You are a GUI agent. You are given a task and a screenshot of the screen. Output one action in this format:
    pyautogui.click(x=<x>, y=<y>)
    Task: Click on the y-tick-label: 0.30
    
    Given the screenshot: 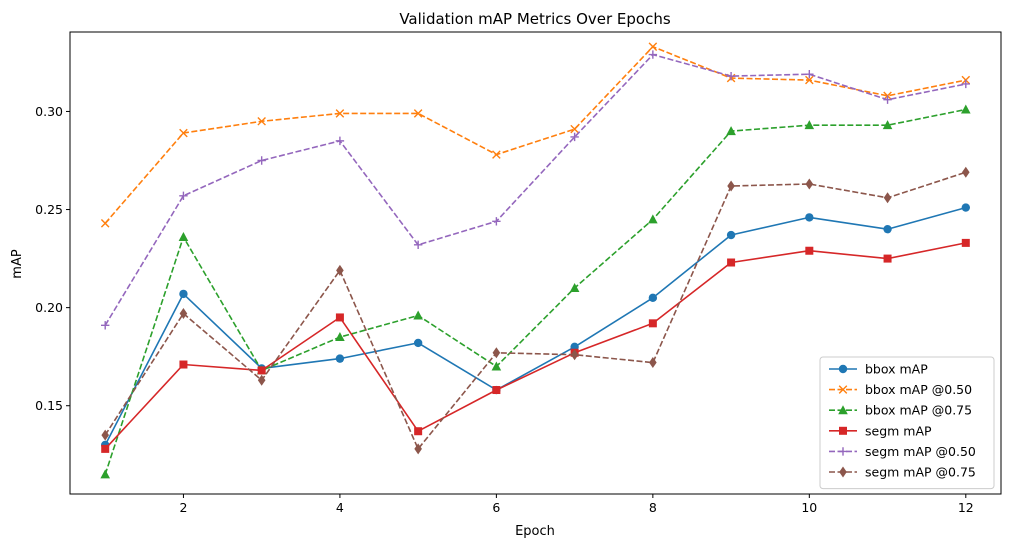 What is the action you would take?
    pyautogui.click(x=49, y=111)
    